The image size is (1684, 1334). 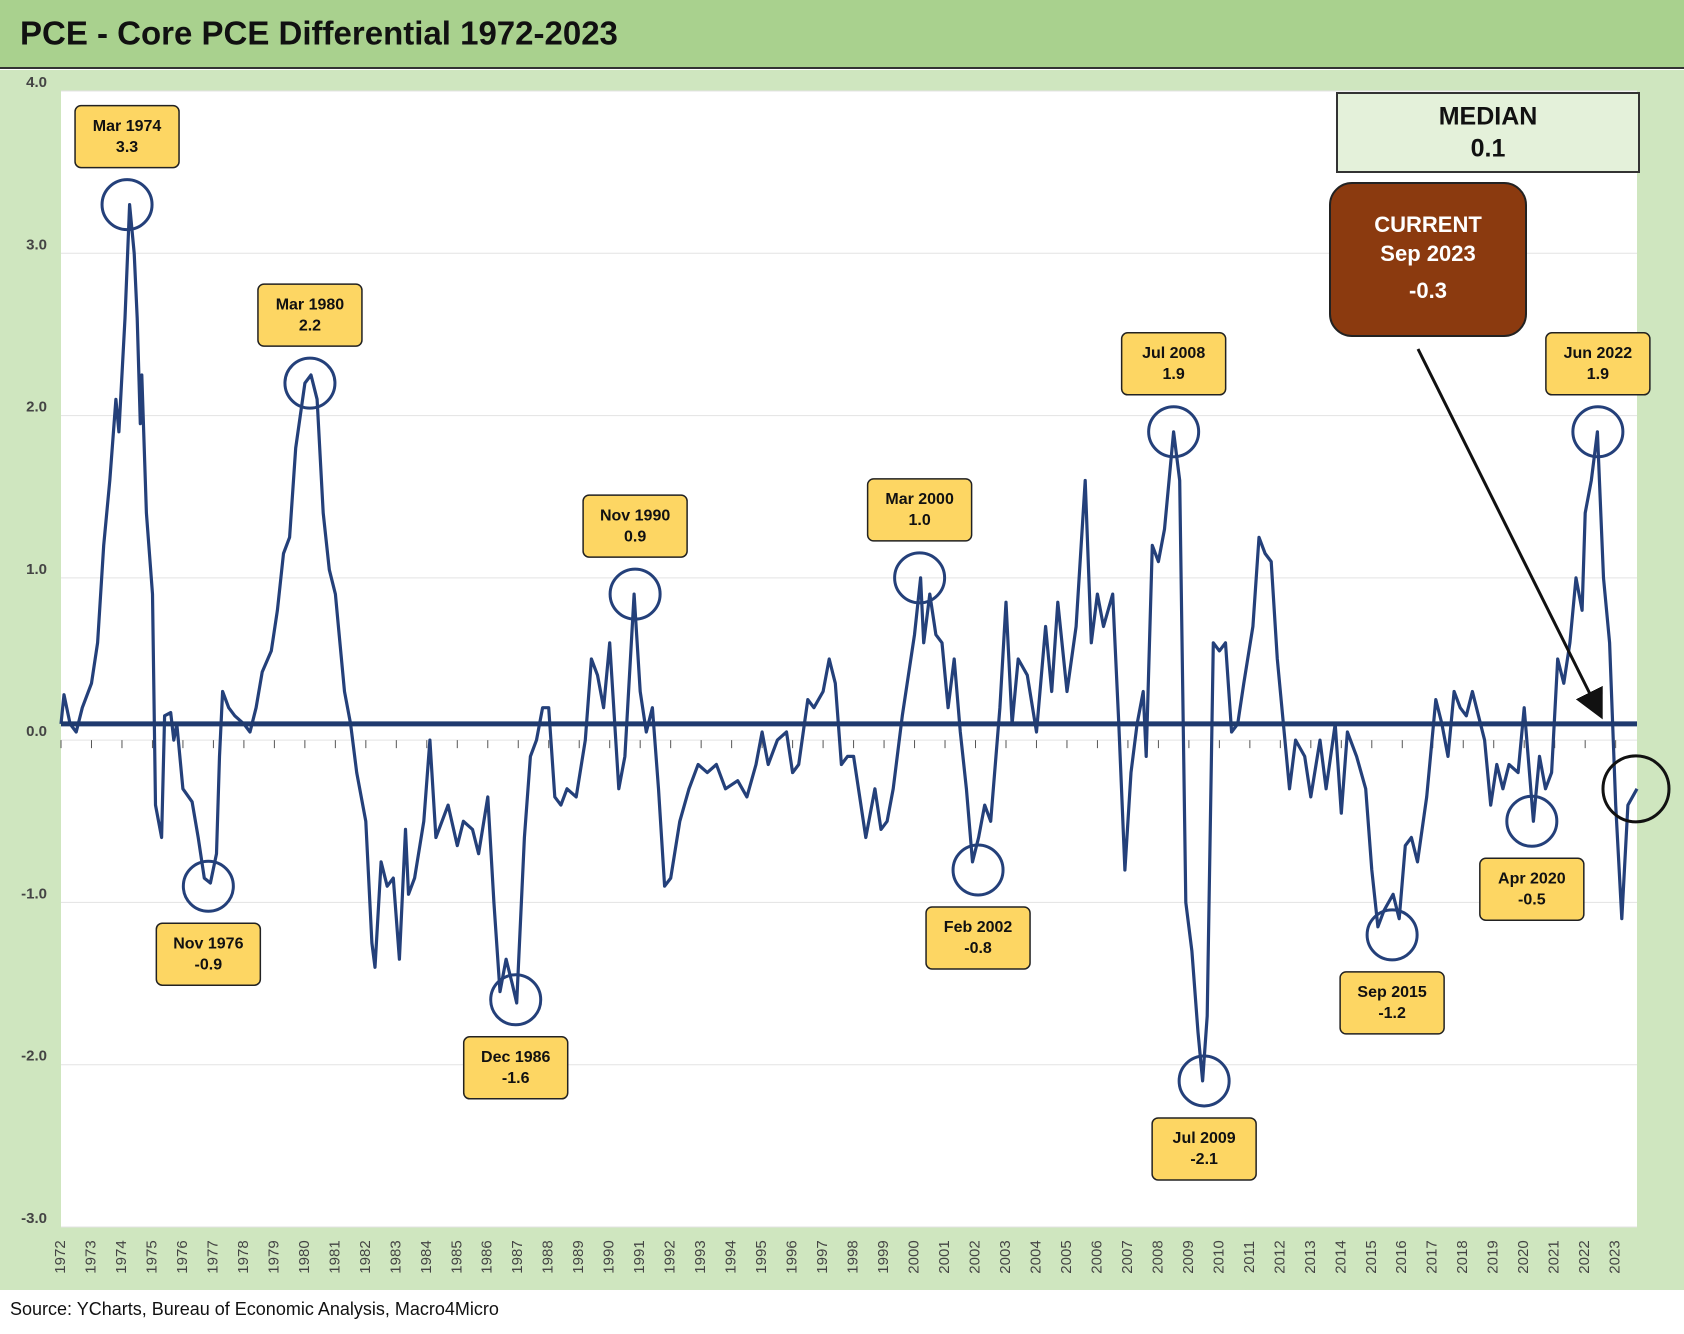 What do you see at coordinates (334, 1256) in the screenshot?
I see `x-tick-label: 1981` at bounding box center [334, 1256].